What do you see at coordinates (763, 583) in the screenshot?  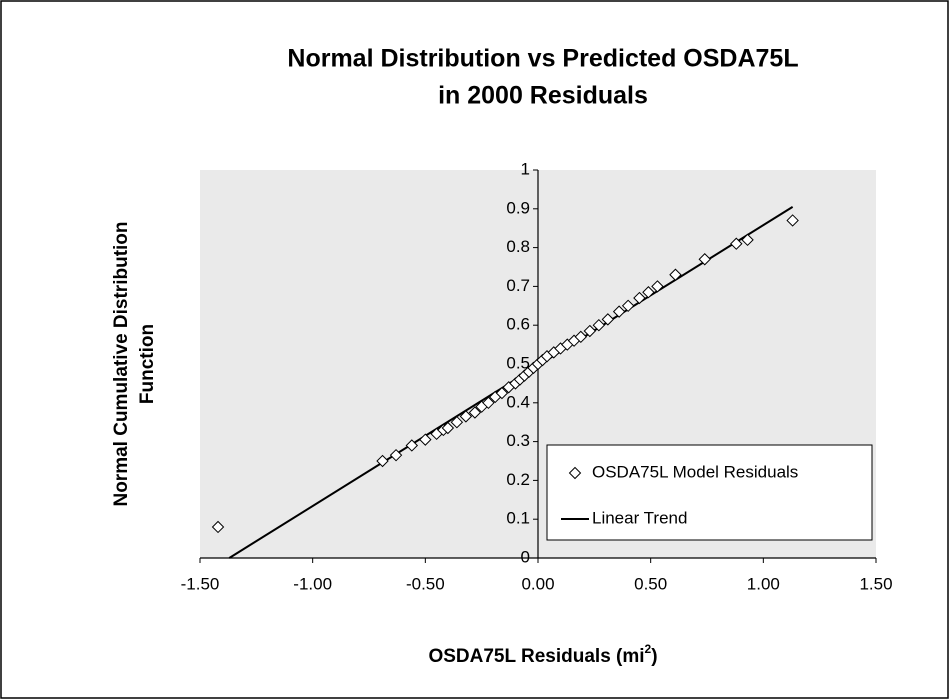 I see `x-tick-label: 1.00` at bounding box center [763, 583].